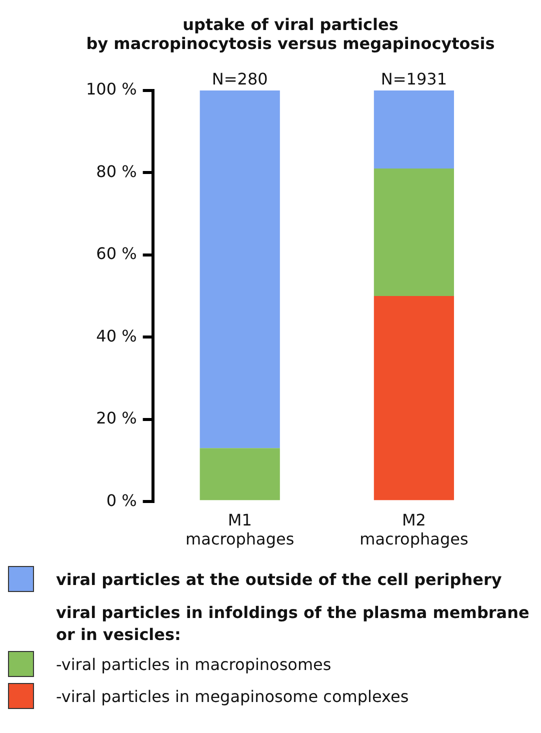  What do you see at coordinates (116, 254) in the screenshot?
I see `y-tick-label: 60 %` at bounding box center [116, 254].